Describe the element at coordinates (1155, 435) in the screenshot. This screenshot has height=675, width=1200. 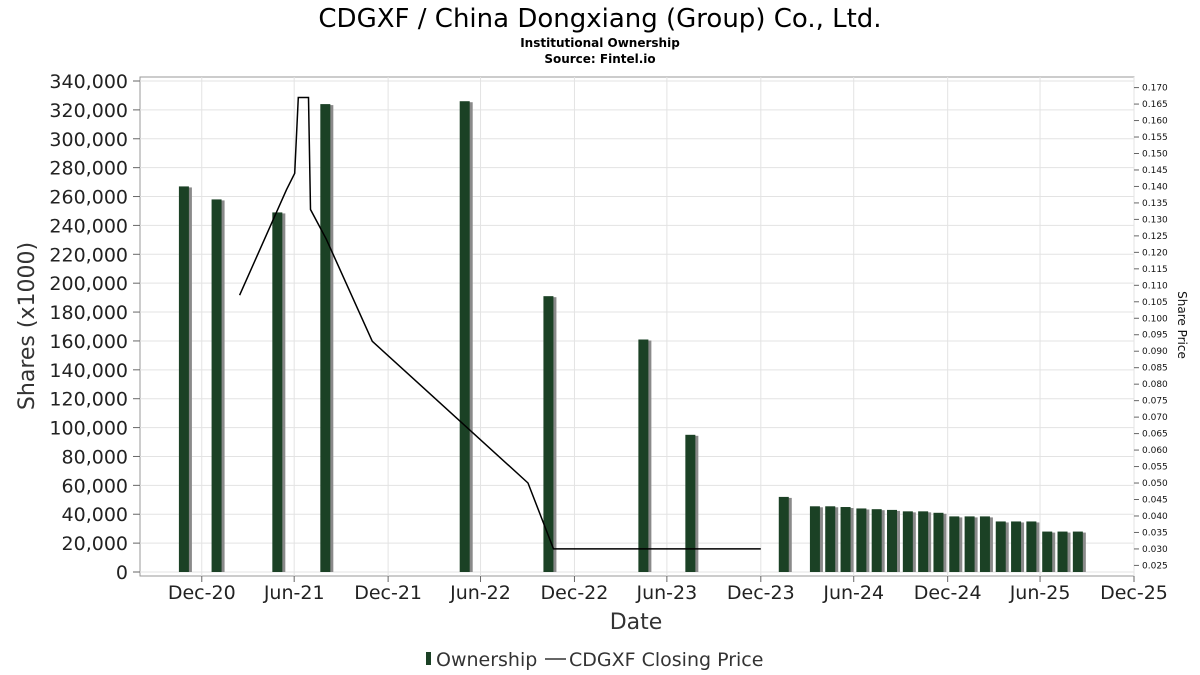
I see `y2-tick-label: 0.065` at that location.